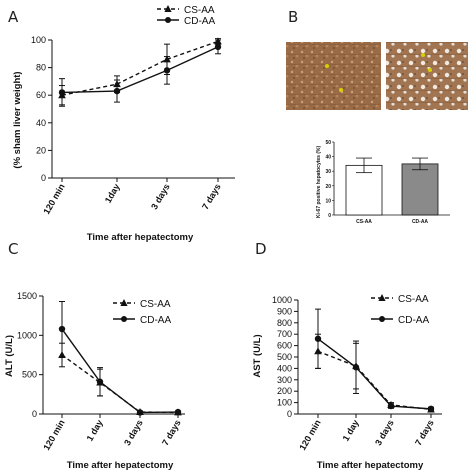 This screenshot has height=474, width=474. I want to click on panel-d-y-tick-label: 1000, so click(282, 300).